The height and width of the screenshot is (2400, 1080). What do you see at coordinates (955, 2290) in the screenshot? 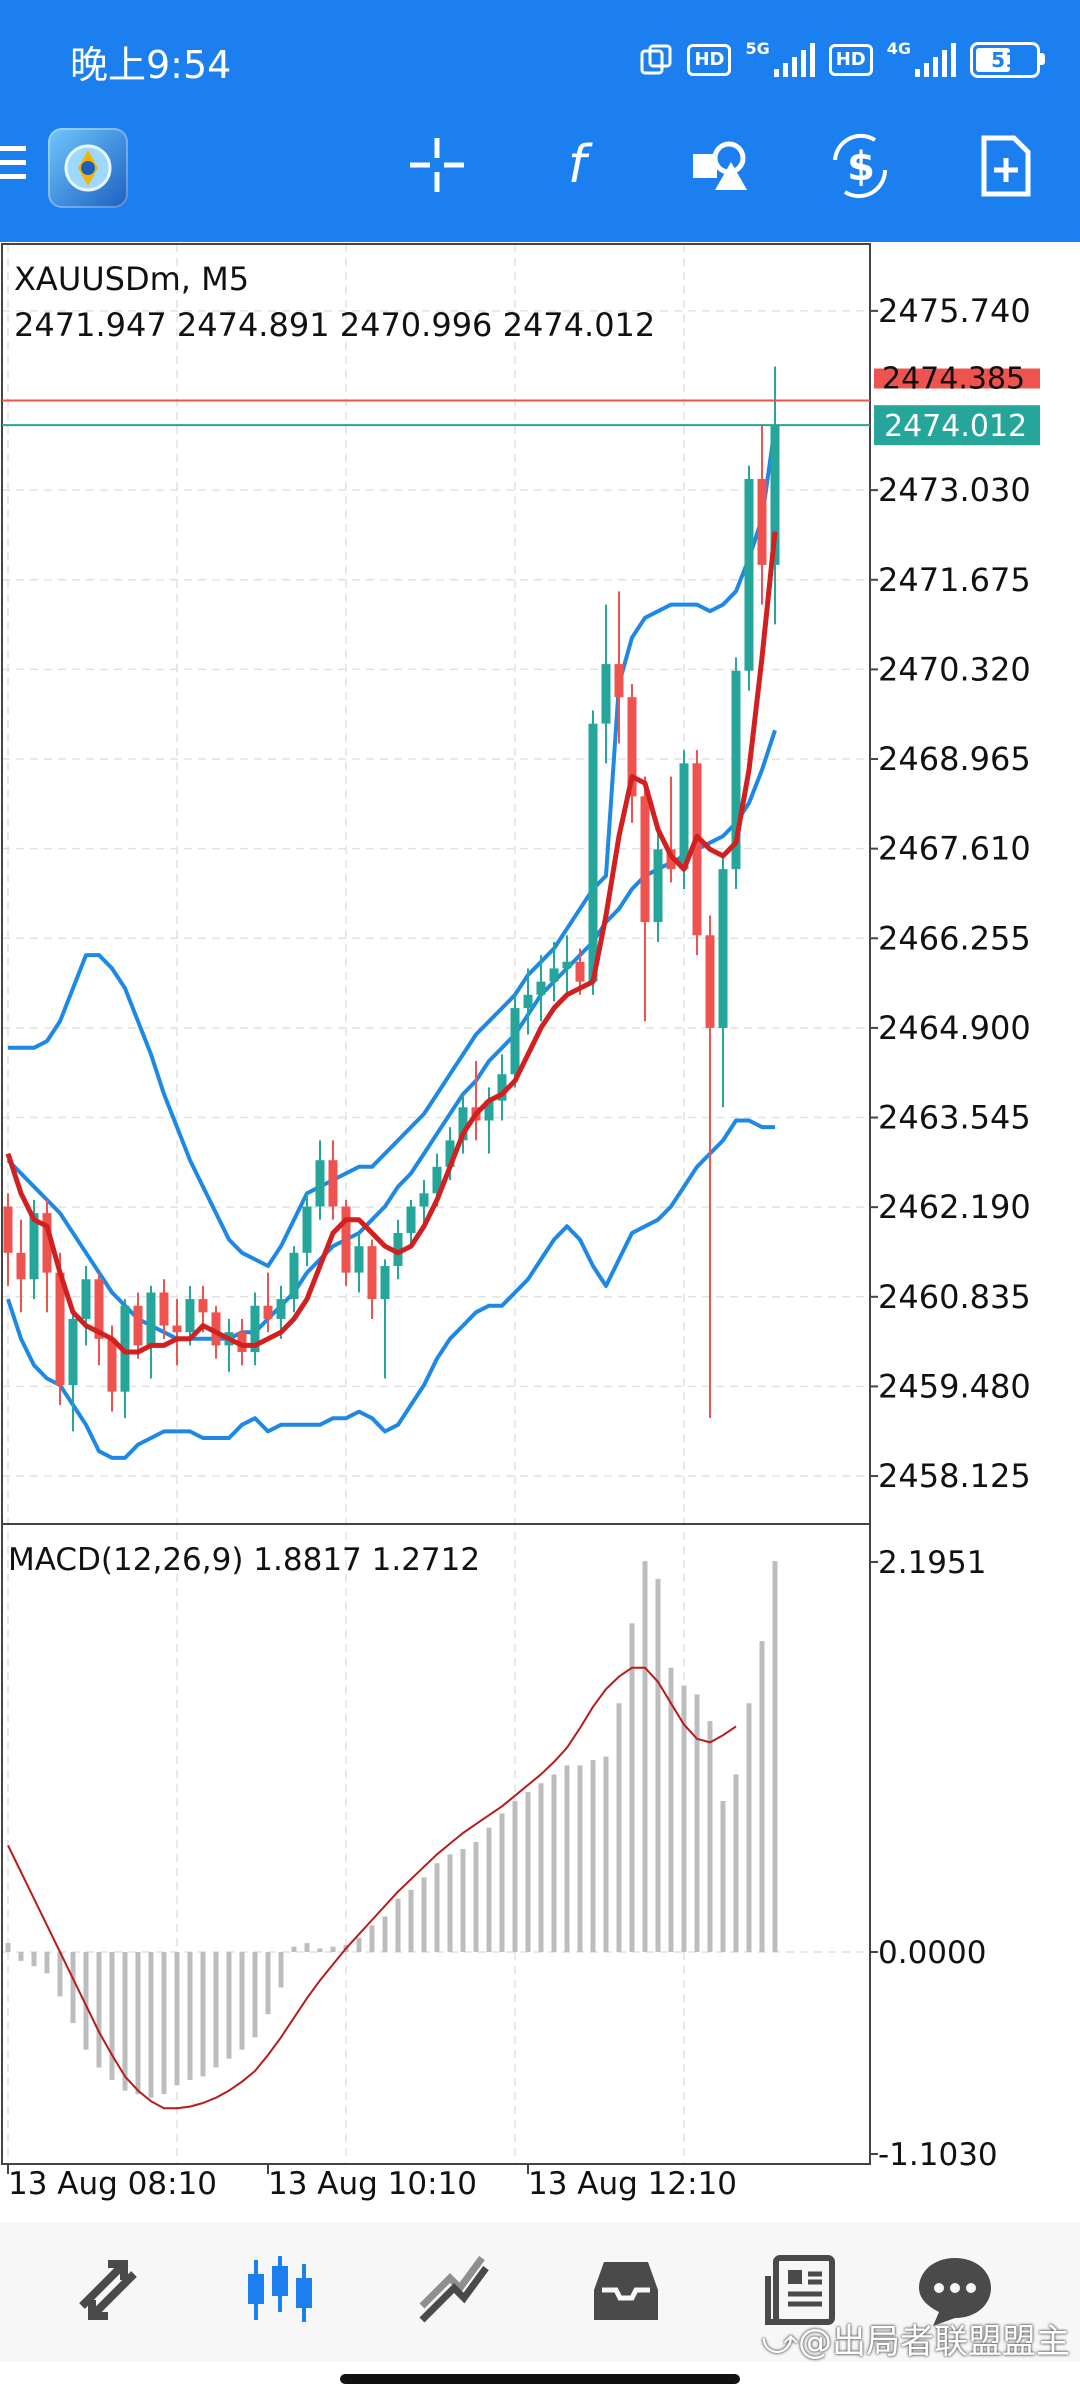
I see `messages-icon` at bounding box center [955, 2290].